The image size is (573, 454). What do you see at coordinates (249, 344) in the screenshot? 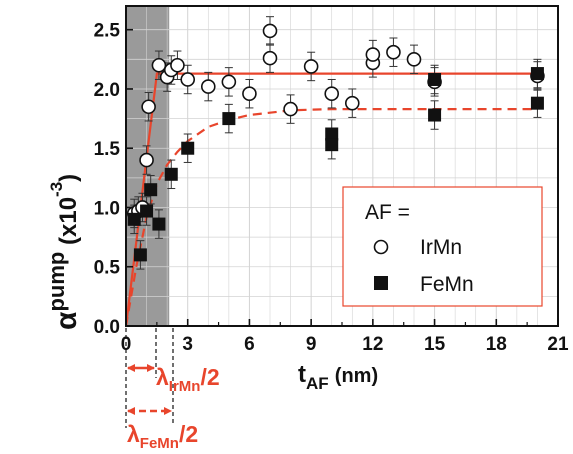
I see `x-tick-label: 6` at bounding box center [249, 344].